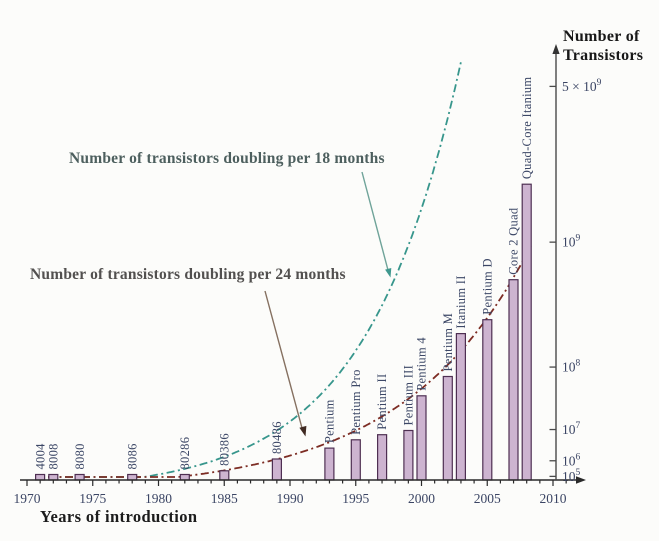  What do you see at coordinates (92, 498) in the screenshot?
I see `x-tick-label: 1975` at bounding box center [92, 498].